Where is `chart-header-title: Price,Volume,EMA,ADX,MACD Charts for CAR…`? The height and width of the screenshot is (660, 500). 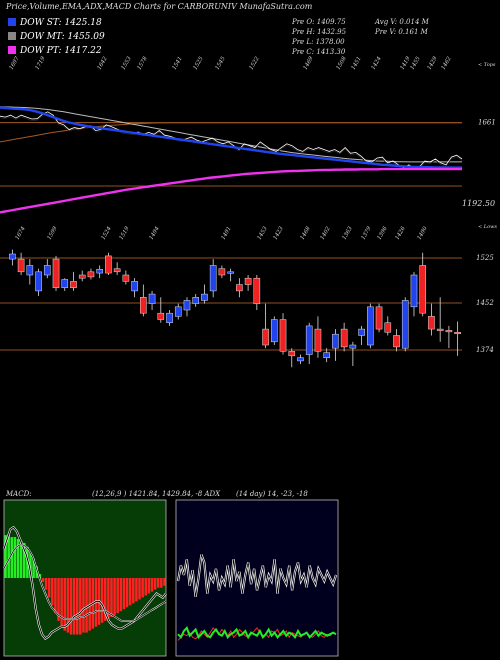 chart-header-title: Price,Volume,EMA,ADX,MACD Charts for CAR… is located at coordinates (159, 6).